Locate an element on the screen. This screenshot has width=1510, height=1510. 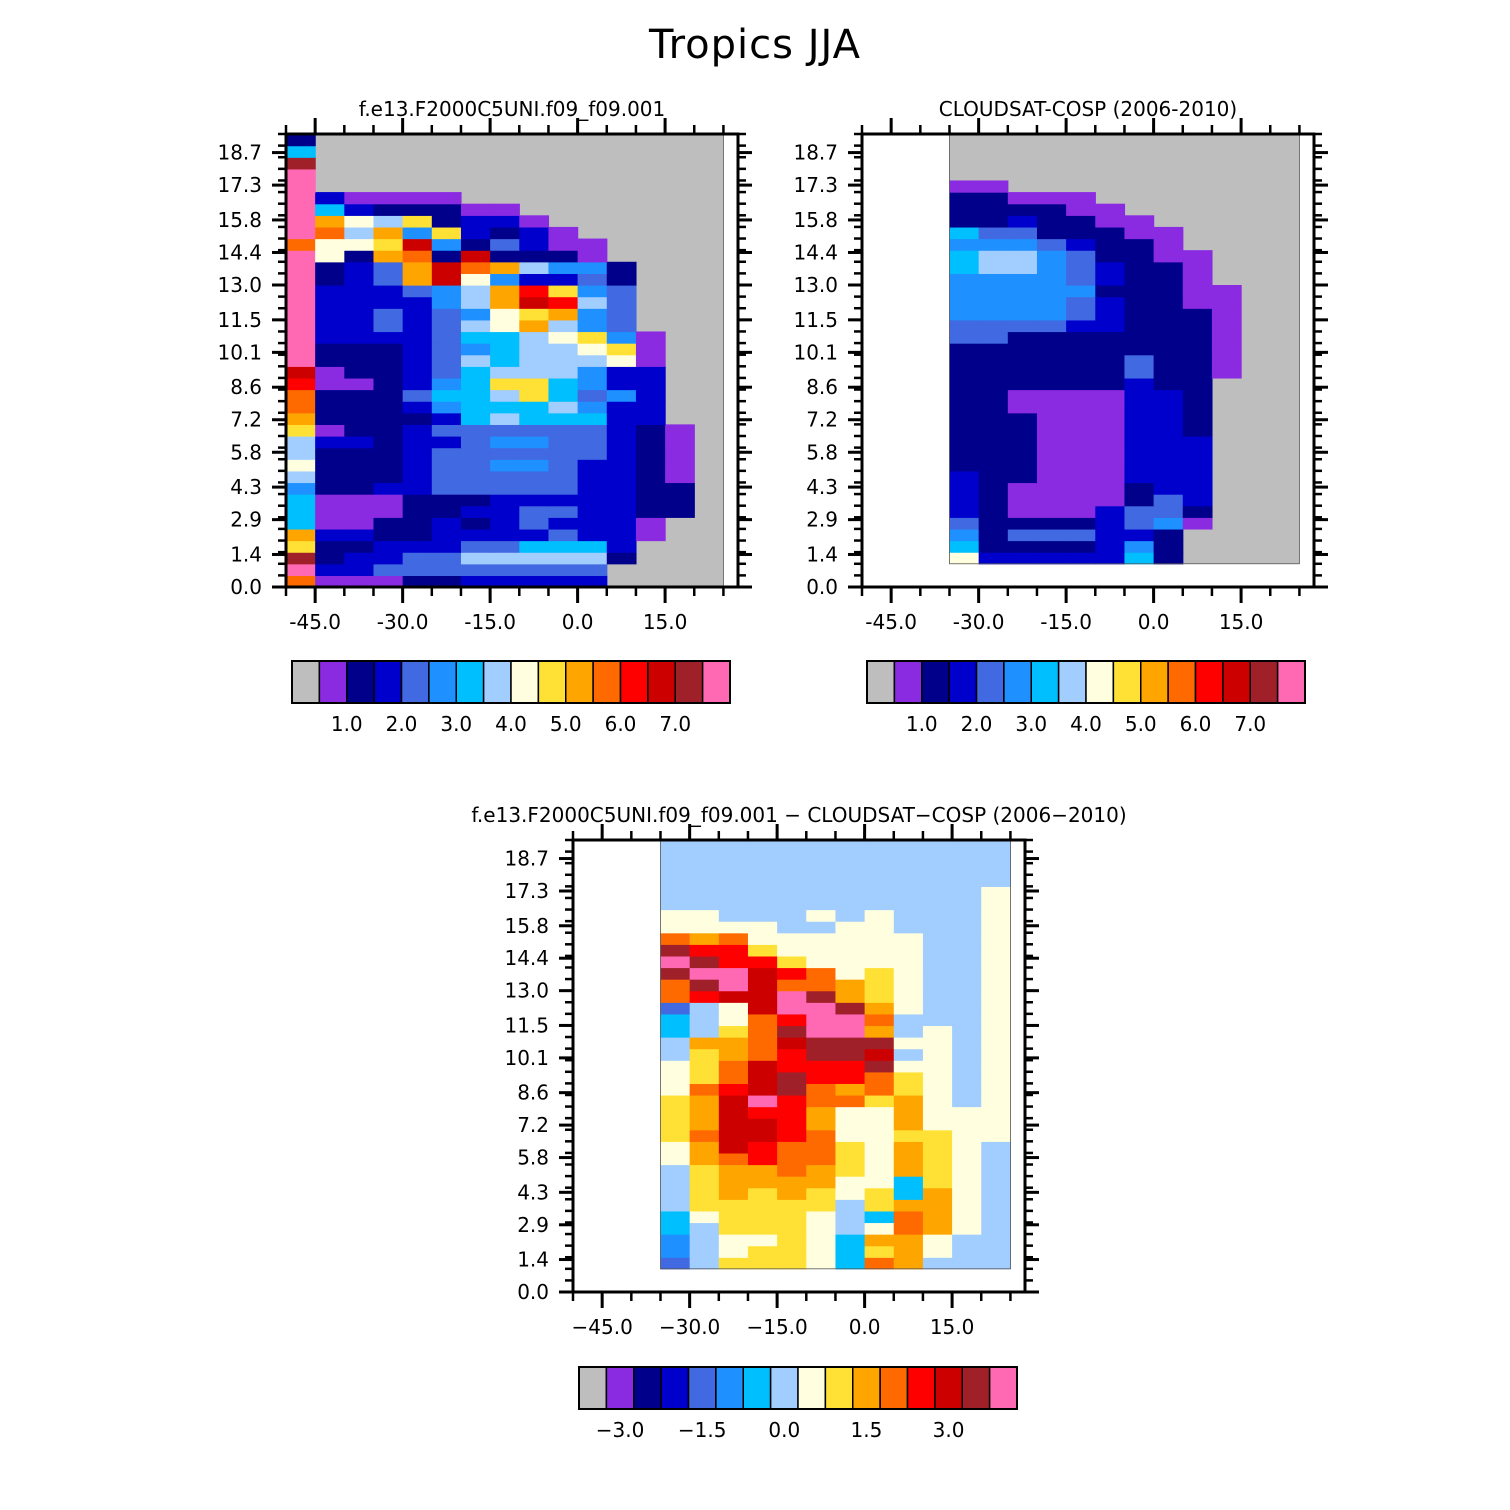
y-tick-label: 10.1 is located at coordinates (526, 1058).